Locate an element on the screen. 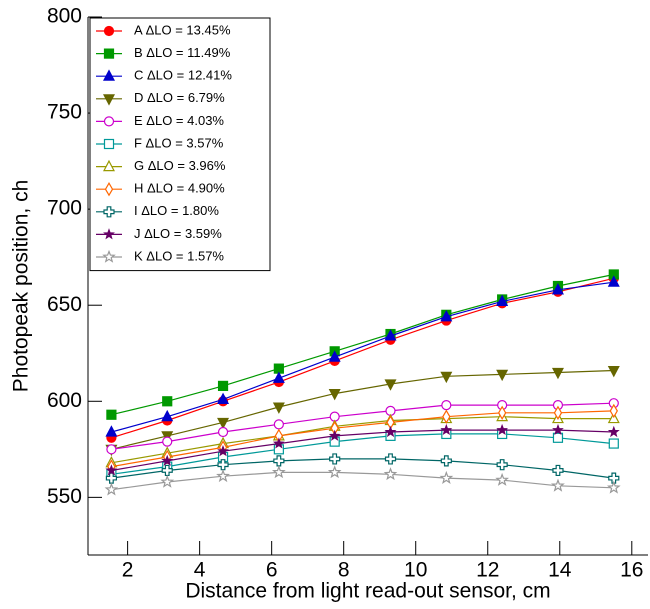 The height and width of the screenshot is (609, 650). x-tick-label: 8 is located at coordinates (344, 570).